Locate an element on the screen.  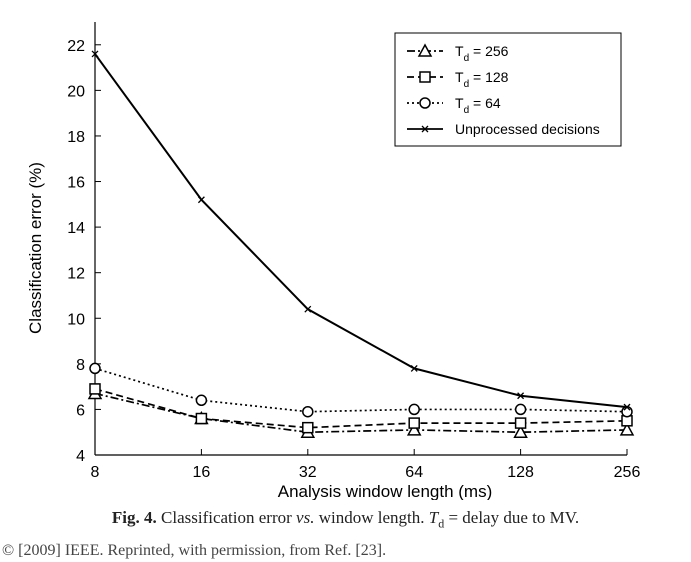
legend-label: Td = 128 is located at coordinates (482, 79).